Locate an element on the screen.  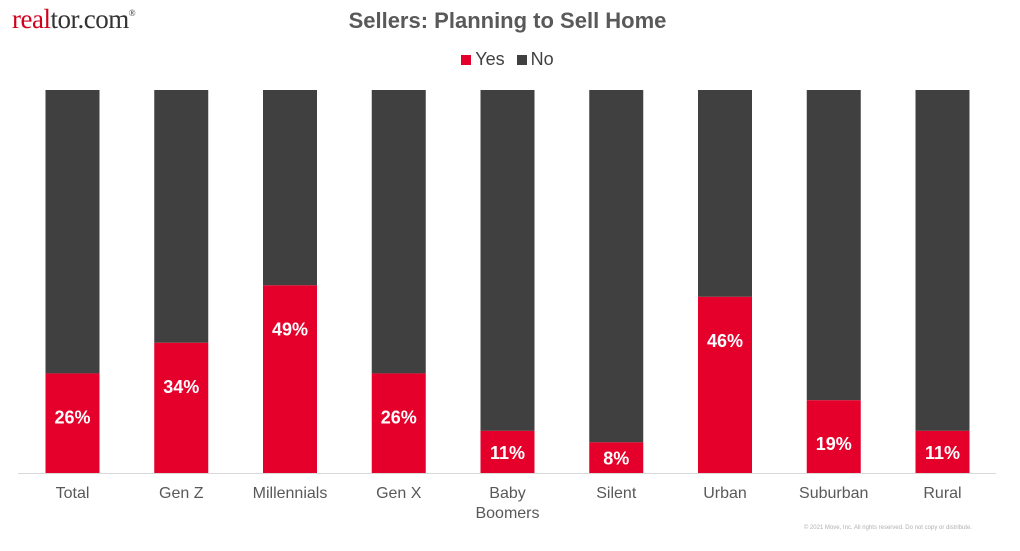
x-tick-label-4: Baby is located at coordinates (507, 493).